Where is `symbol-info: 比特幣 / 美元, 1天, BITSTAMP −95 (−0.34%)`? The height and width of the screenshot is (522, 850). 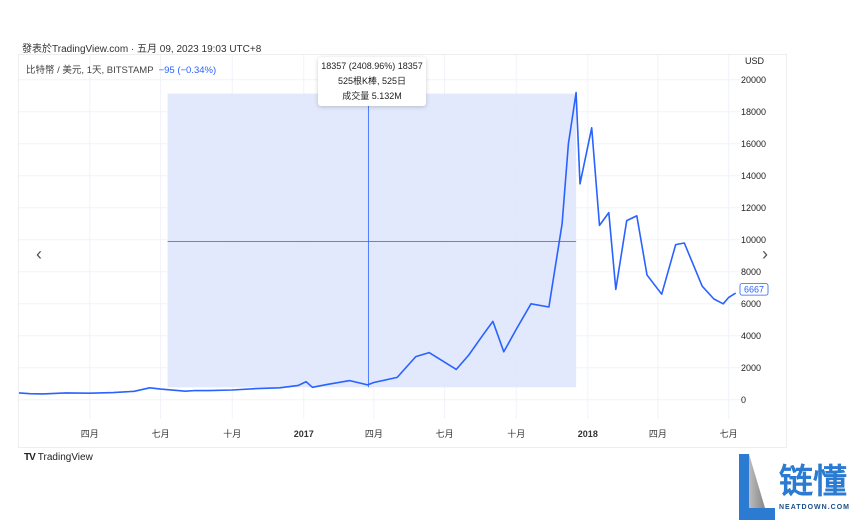
symbol-info: 比特幣 / 美元, 1天, BITSTAMP −95 (−0.34%) is located at coordinates (121, 69).